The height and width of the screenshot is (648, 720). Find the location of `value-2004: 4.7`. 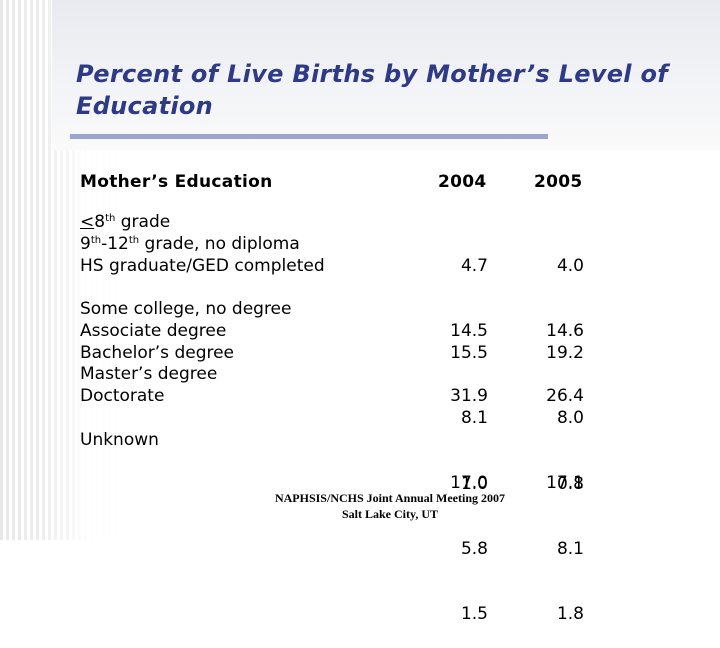

value-2004: 4.7 is located at coordinates (474, 265).